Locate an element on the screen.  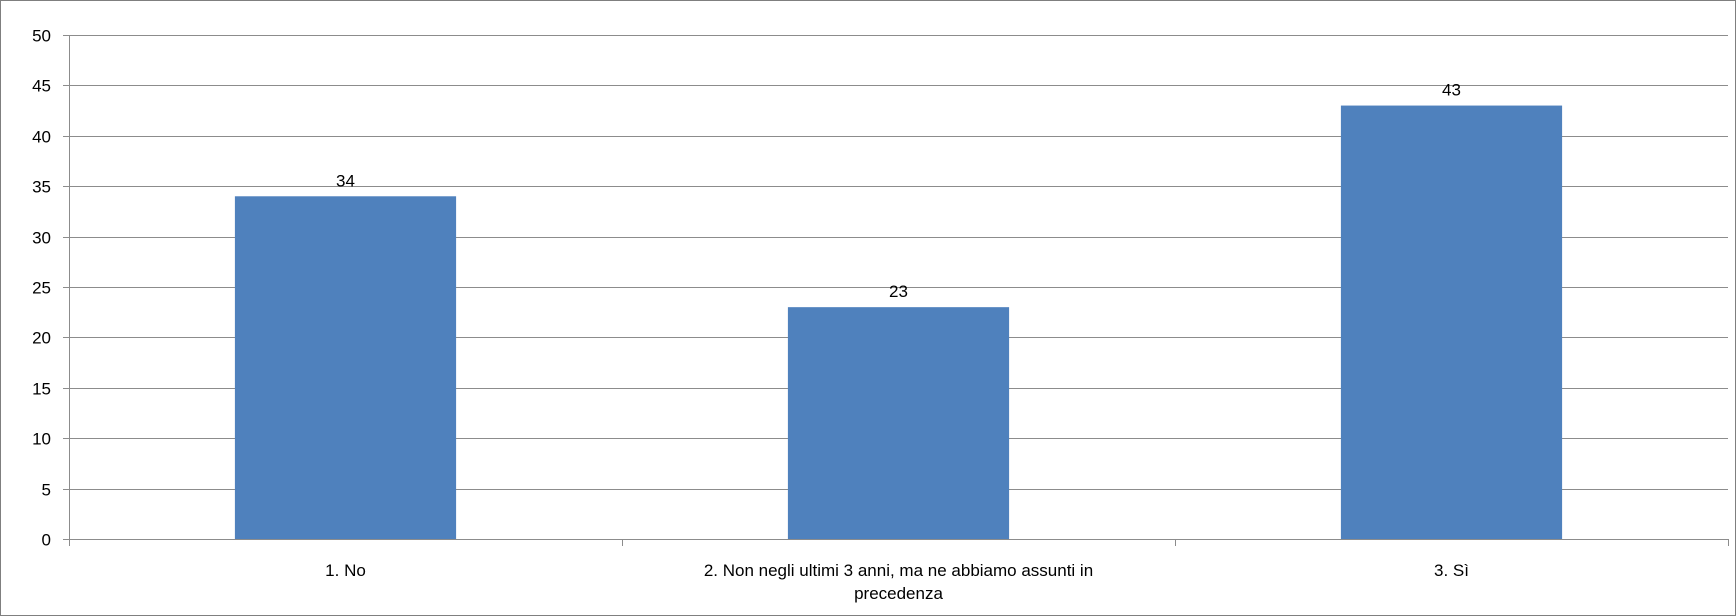
y-tick-label: 15 is located at coordinates (41, 389).